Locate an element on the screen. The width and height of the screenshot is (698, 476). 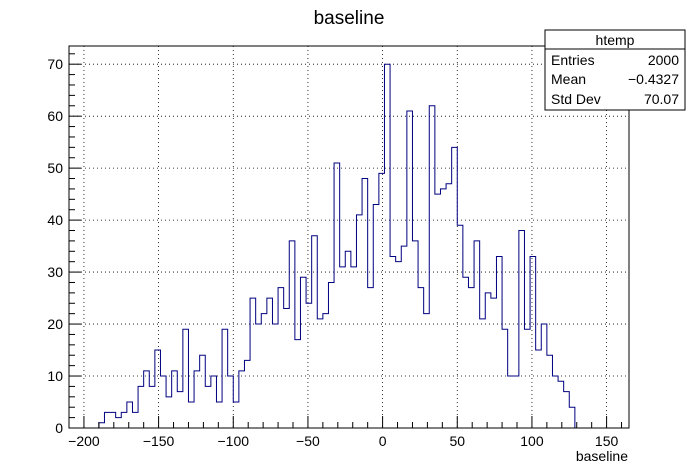
x-tick-label: 150 is located at coordinates (607, 441).